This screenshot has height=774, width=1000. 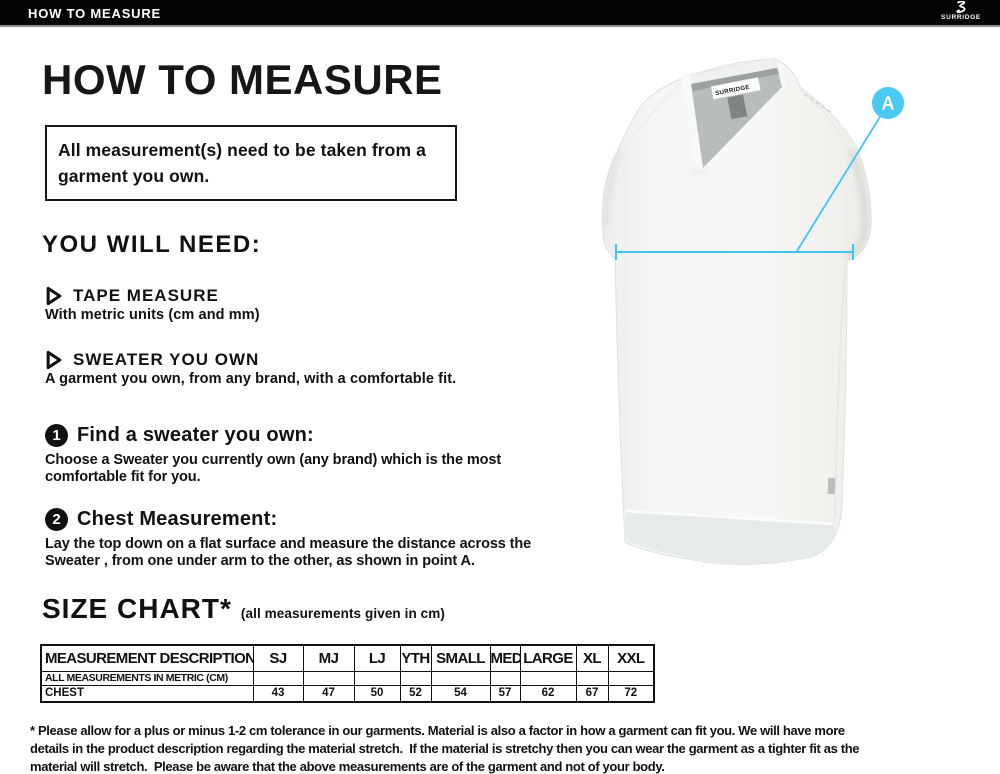 What do you see at coordinates (147, 658) in the screenshot?
I see `column-header: MEASUREMENT DESCRIPTION` at bounding box center [147, 658].